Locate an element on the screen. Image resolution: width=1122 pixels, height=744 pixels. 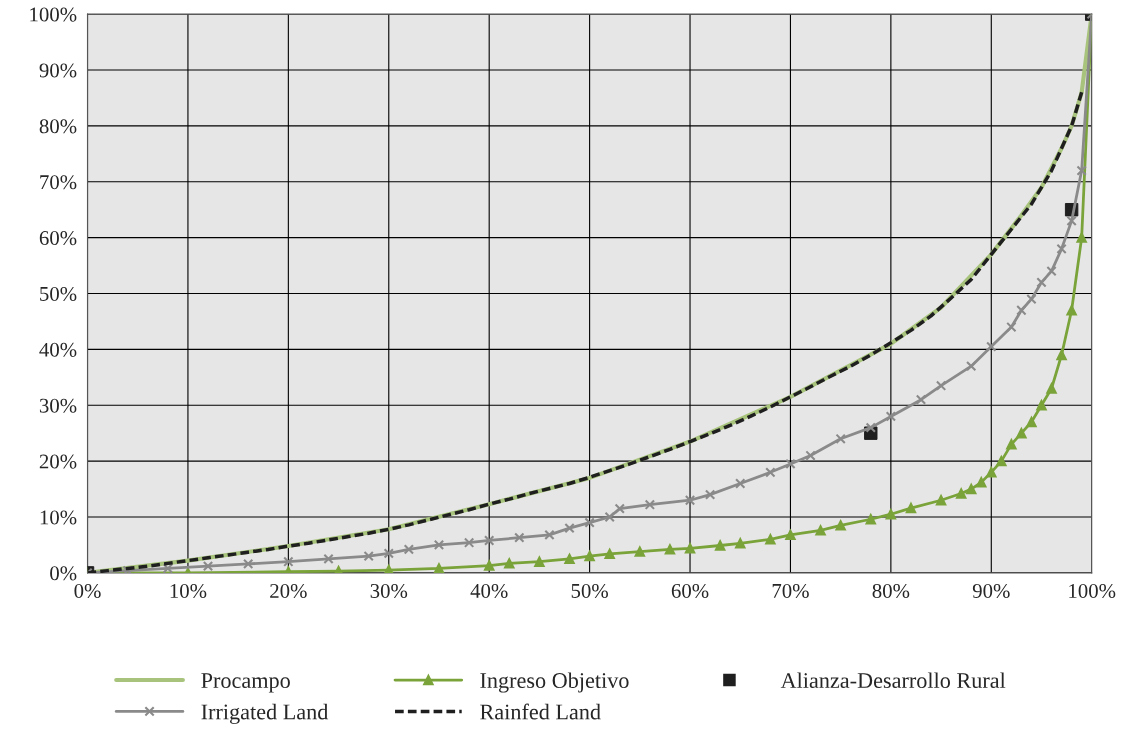
y-tick-label: 0% is located at coordinates (63, 573).